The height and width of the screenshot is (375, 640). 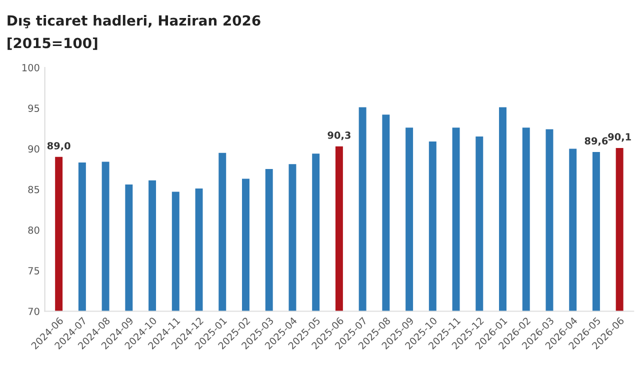 What do you see at coordinates (58, 146) in the screenshot?
I see `data-label: 89,0` at bounding box center [58, 146].